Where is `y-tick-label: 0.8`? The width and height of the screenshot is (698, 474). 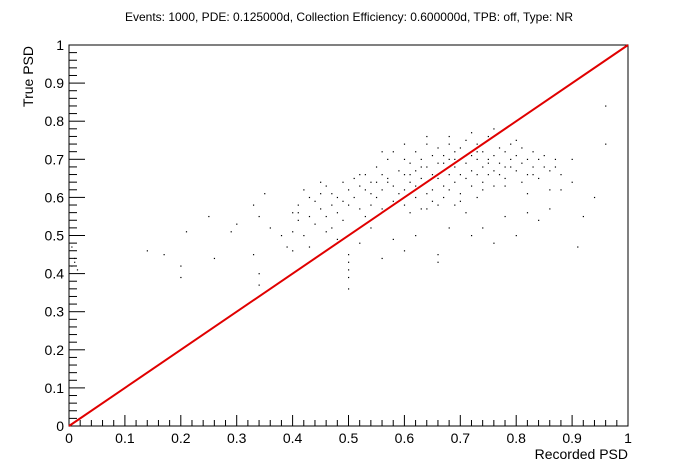
y-tick-label: 0.8 is located at coordinates (55, 121).